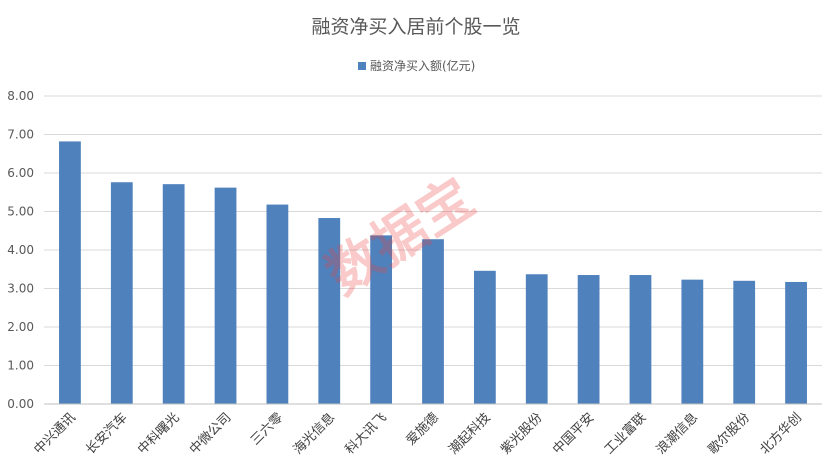  I want to click on y-tick-label: 7.00, so click(20, 135).